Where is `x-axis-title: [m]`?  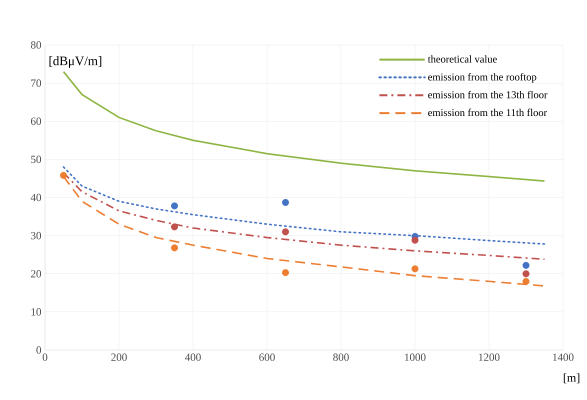 x-axis-title: [m] is located at coordinates (572, 378).